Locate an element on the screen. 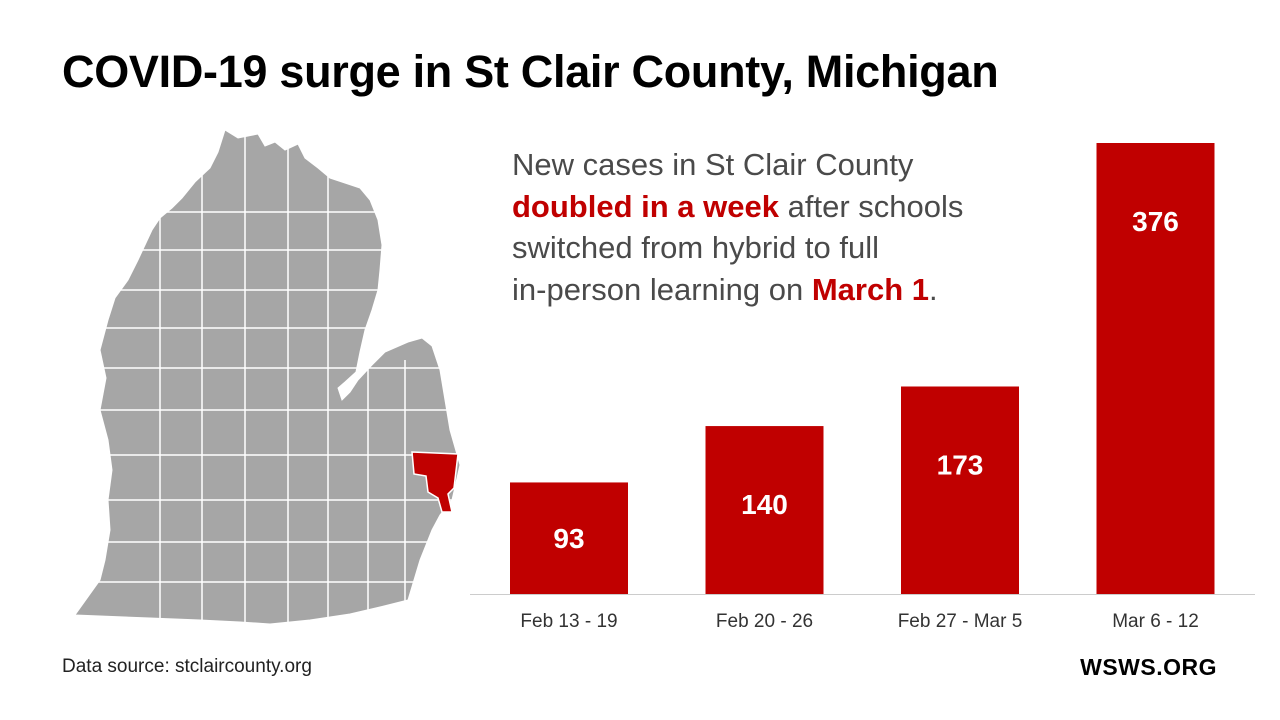 The height and width of the screenshot is (720, 1280). blurb-line4-end: . is located at coordinates (933, 289).